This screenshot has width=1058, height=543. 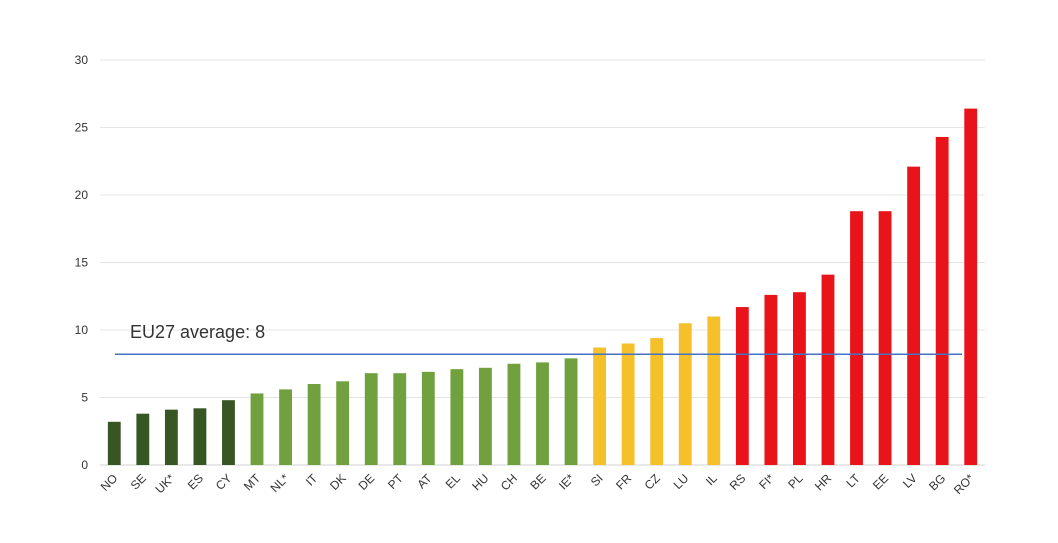 I want to click on x-tick-label: NL*, so click(x=280, y=483).